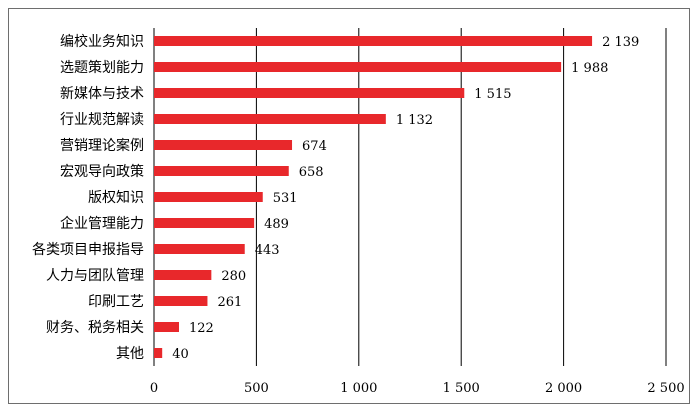 This screenshot has height=414, width=700. I want to click on category-label-0: 编校业务知识, so click(102, 41).